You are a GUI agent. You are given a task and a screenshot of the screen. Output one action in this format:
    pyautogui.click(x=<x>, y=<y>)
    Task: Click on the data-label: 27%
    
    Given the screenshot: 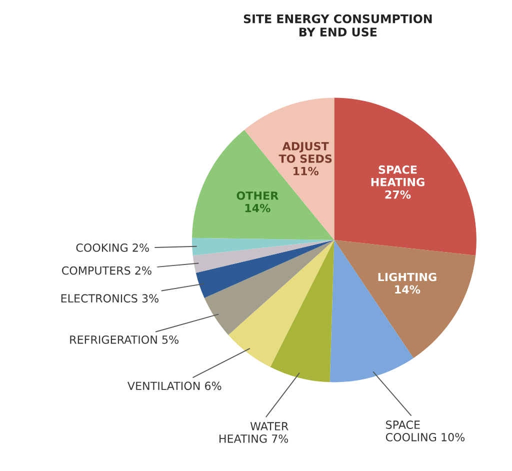 What is the action you would take?
    pyautogui.click(x=398, y=194)
    